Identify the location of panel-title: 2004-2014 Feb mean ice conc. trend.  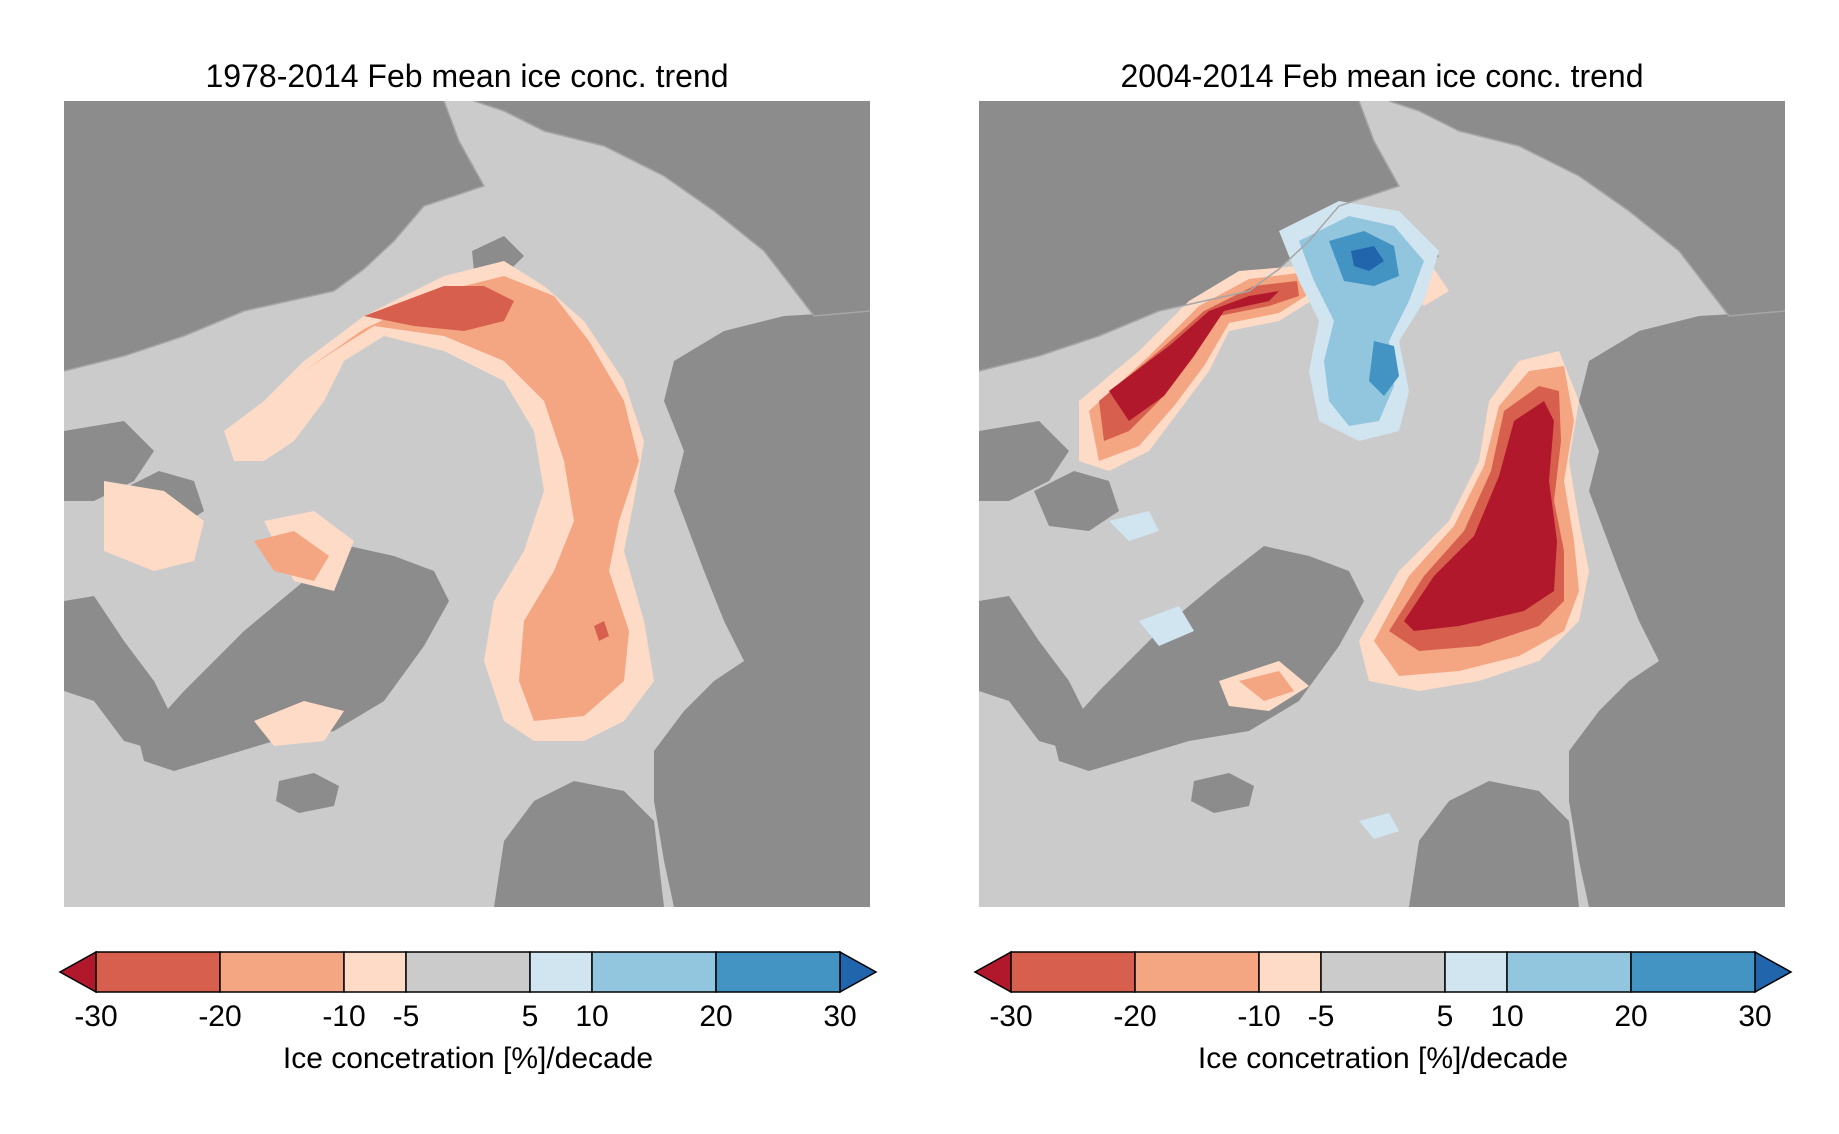
(1382, 76).